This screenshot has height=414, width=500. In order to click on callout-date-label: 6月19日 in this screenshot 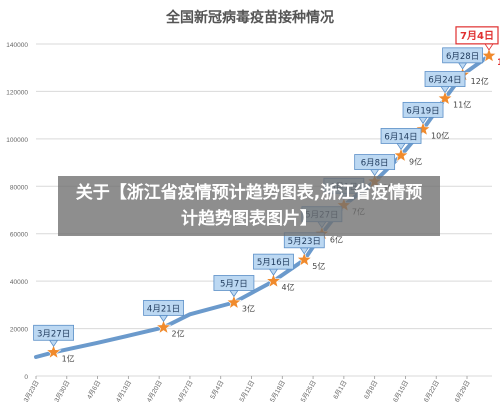, I will do `click(422, 111)`.